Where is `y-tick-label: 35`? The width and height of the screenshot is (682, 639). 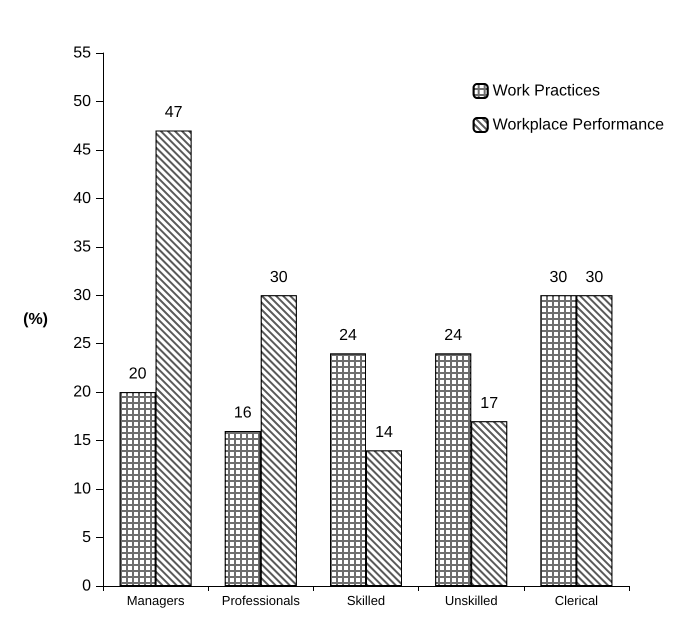 y-tick-label: 35 is located at coordinates (82, 247).